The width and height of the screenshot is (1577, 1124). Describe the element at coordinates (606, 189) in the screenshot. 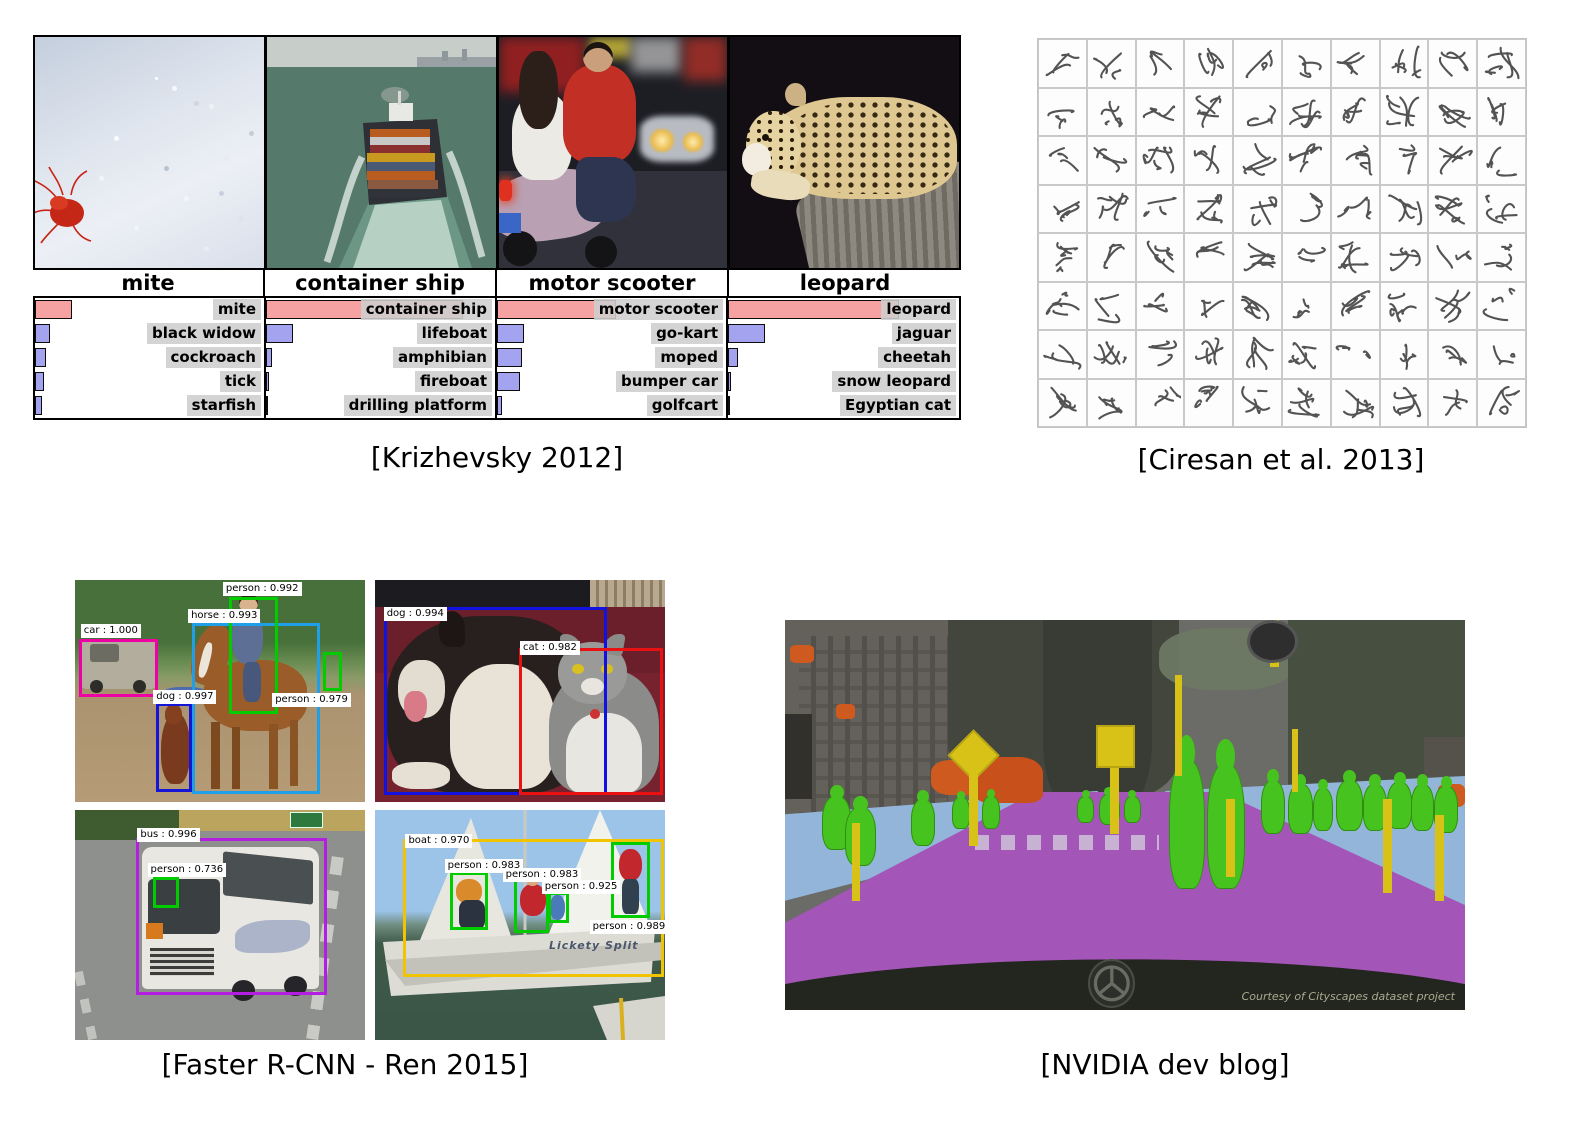

I see `rider-man-jeans` at that location.